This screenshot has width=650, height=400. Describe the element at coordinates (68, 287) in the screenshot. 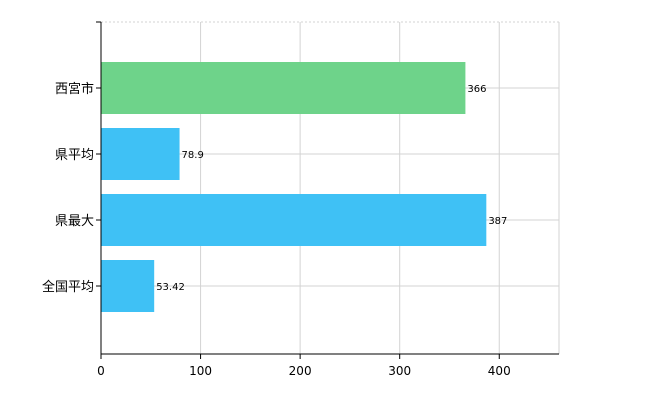

I see `category-label: 全国平均` at that location.